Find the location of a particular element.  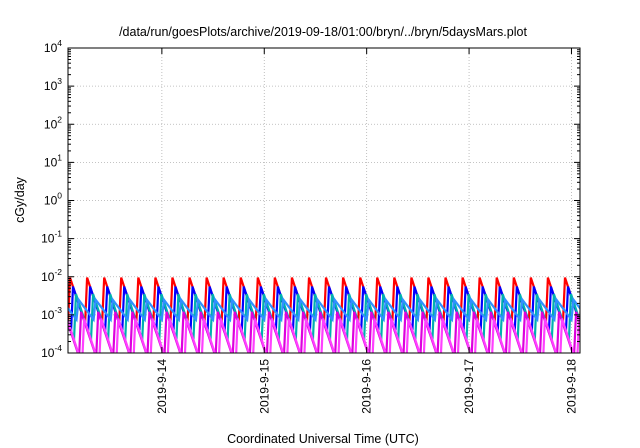

y-tick-label: 10⁰ is located at coordinates (53, 199).